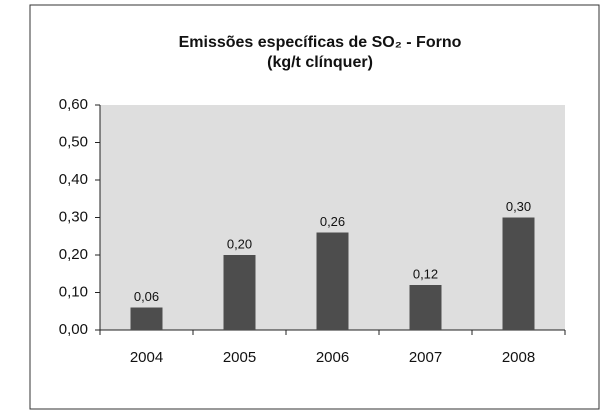 Image resolution: width=604 pixels, height=415 pixels. What do you see at coordinates (239, 243) in the screenshot?
I see `value-label: 0,20` at bounding box center [239, 243].